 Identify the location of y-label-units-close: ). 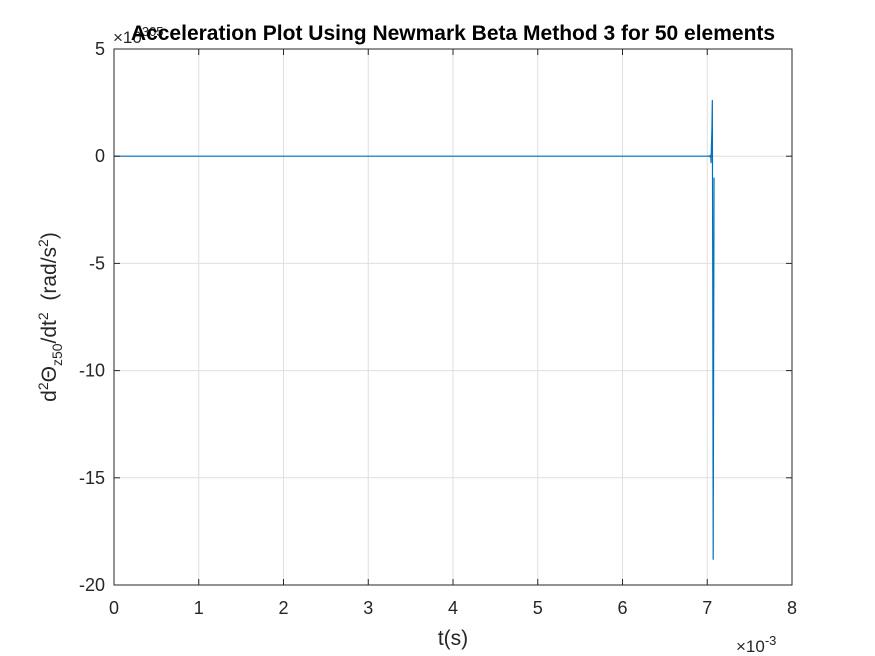
(49, 235).